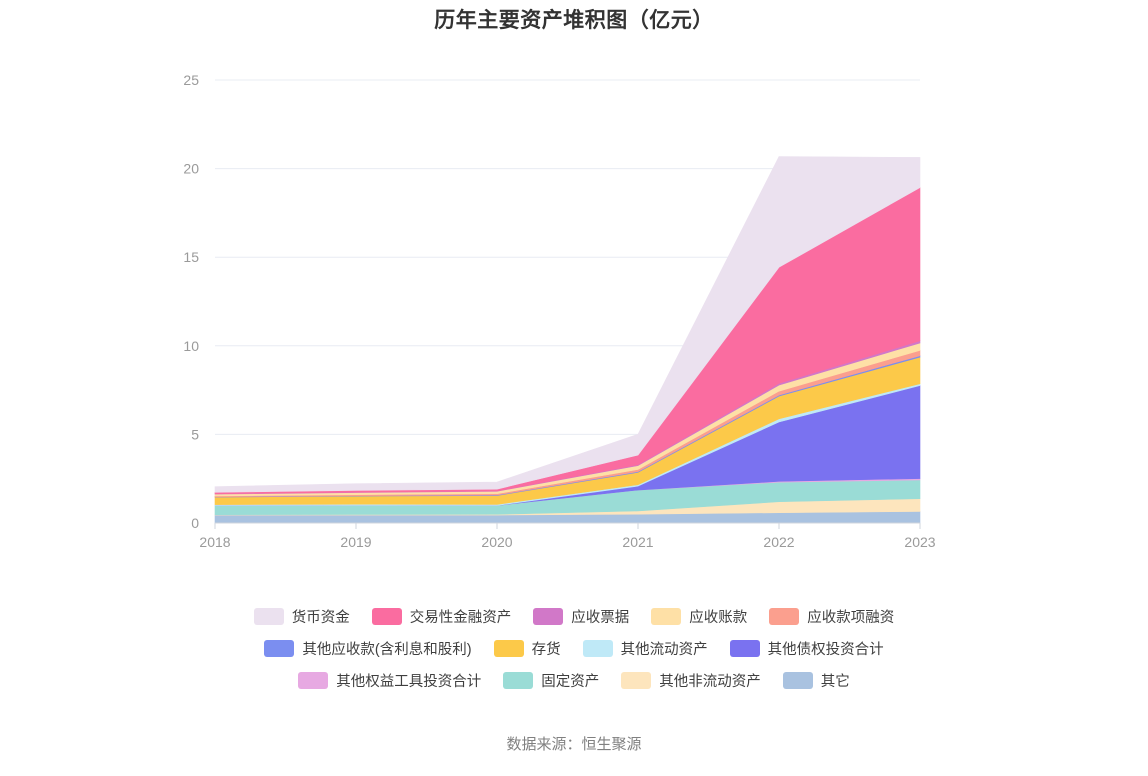  I want to click on legend-row-3: 其他权益工具投资合计 固定资产 其他非流动资产 其它, so click(574, 680).